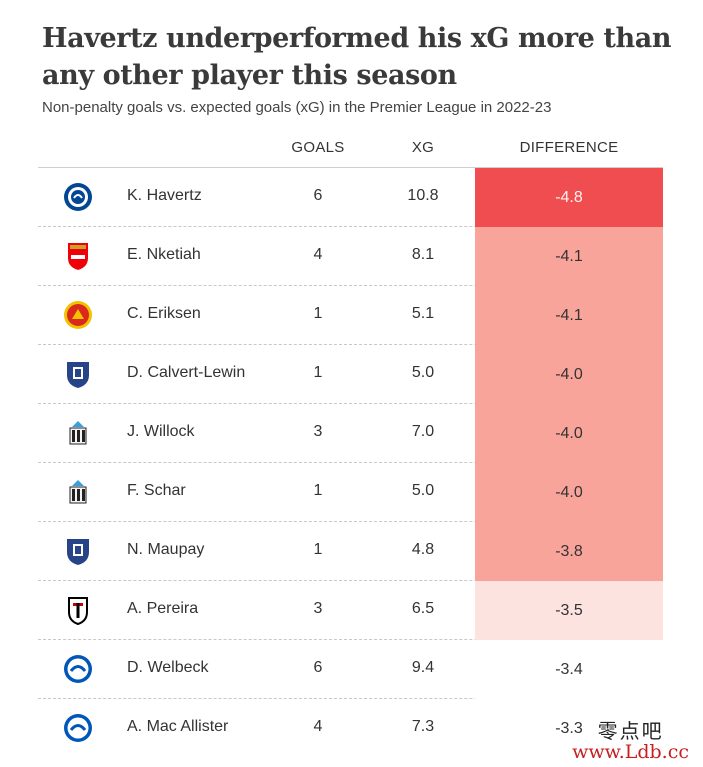  I want to click on table-row: A. Pereira 3 6.5 -3.5, so click(350, 610).